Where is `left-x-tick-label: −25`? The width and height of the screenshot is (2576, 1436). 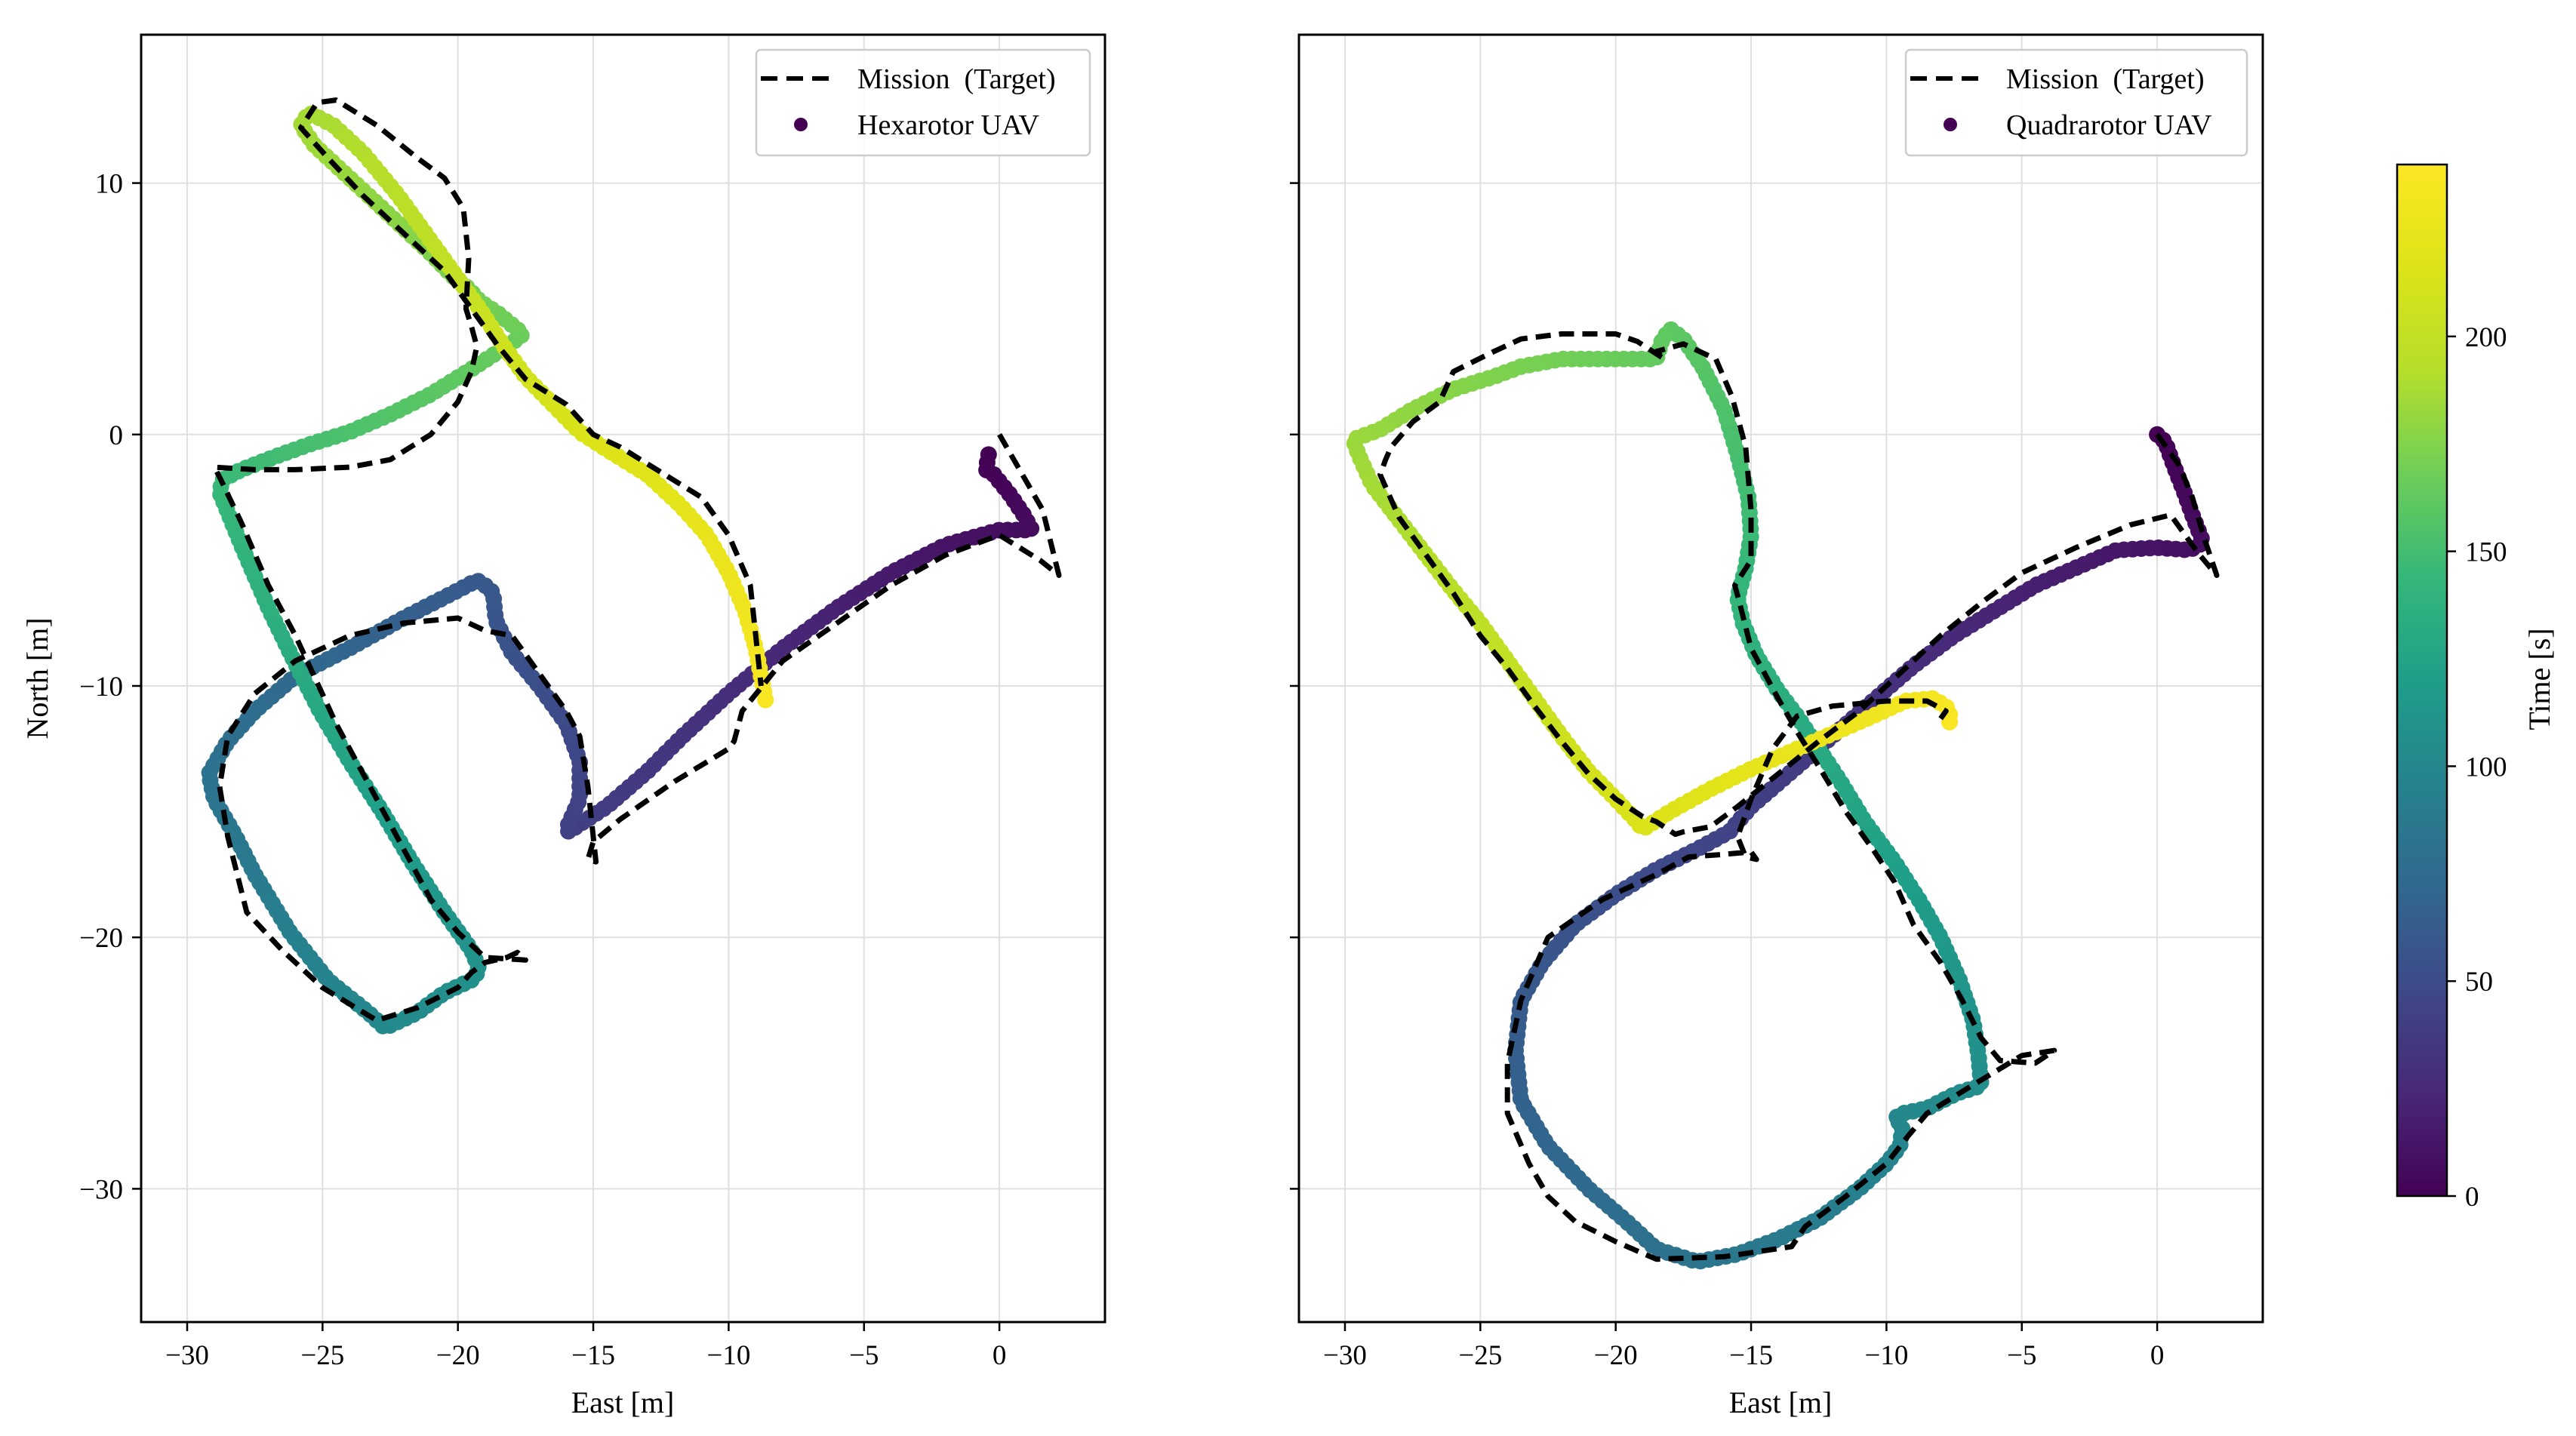
left-x-tick-label: −25 is located at coordinates (322, 1355).